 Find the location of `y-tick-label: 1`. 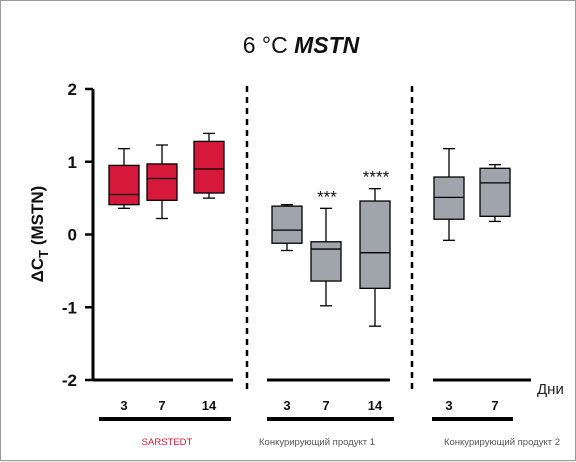

y-tick-label: 1 is located at coordinates (72, 162).